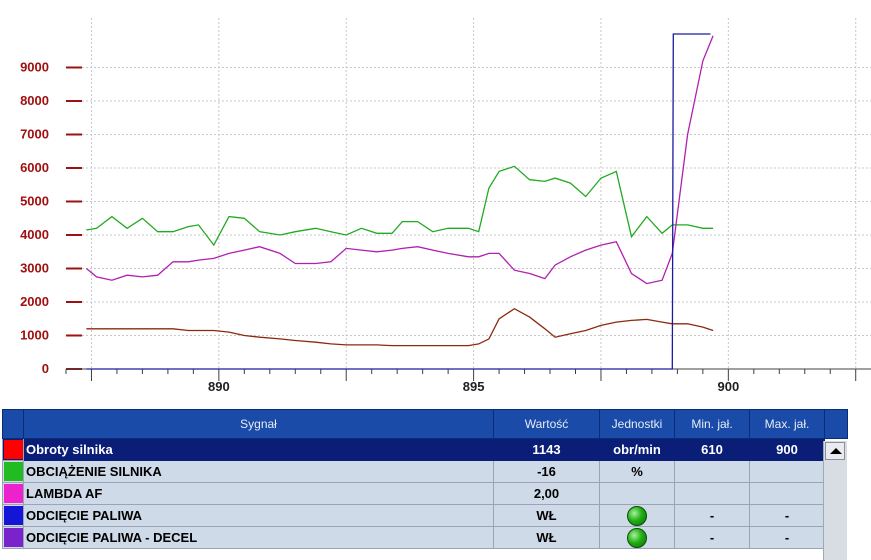  What do you see at coordinates (34, 167) in the screenshot?
I see `y-tick-label: 6000` at bounding box center [34, 167].